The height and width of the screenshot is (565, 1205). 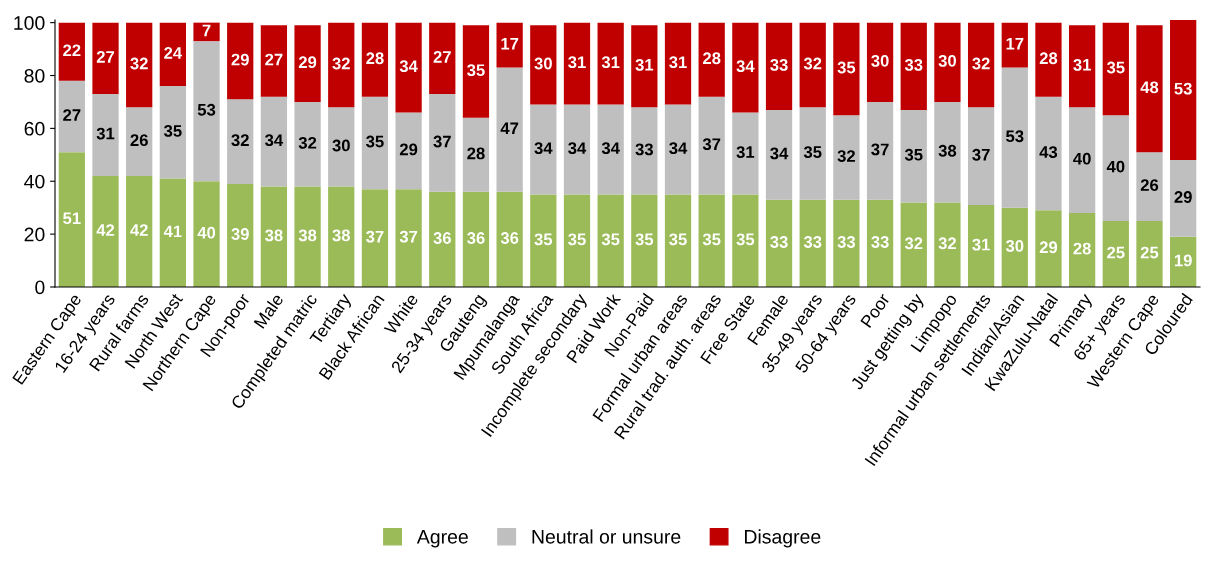 What do you see at coordinates (206, 232) in the screenshot?
I see `data-label: 40` at bounding box center [206, 232].